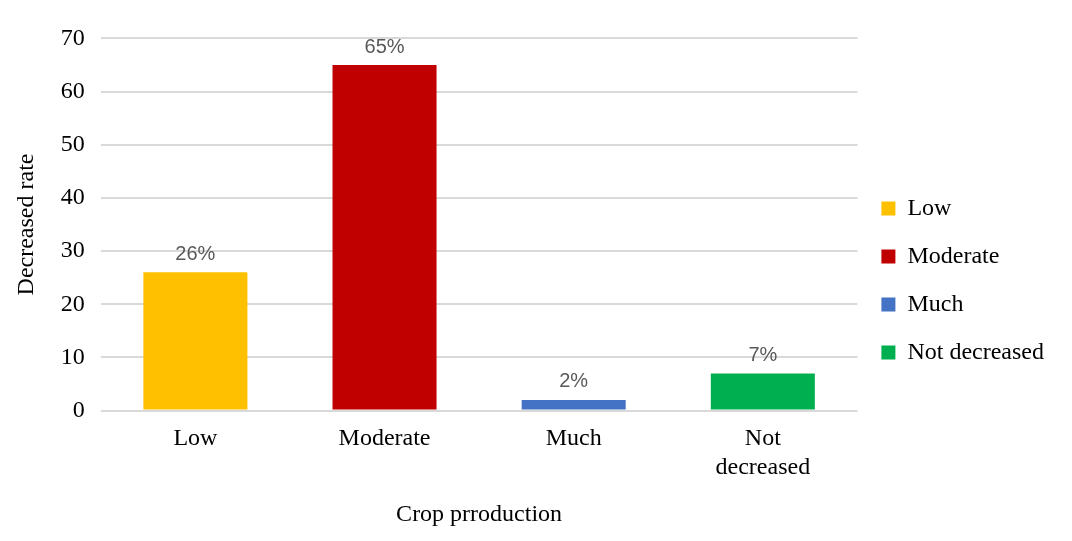  I want to click on x-tick-label: Moderate, so click(384, 437).